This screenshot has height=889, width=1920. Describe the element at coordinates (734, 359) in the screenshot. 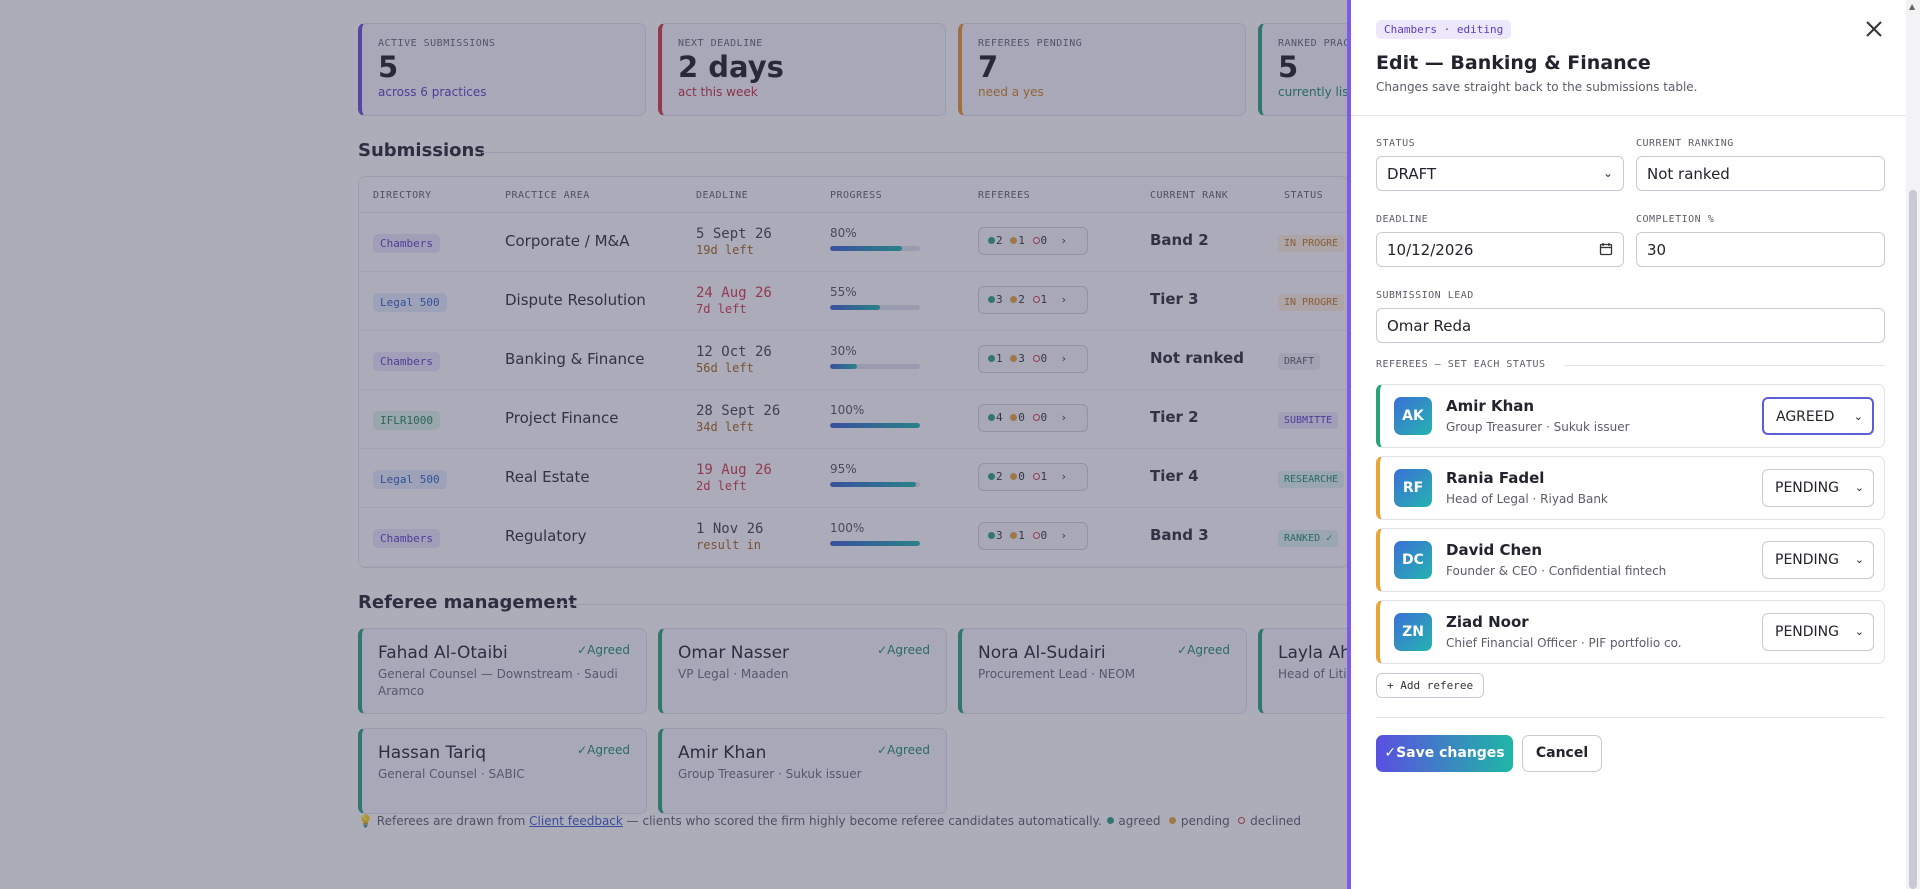

I see `deadline-cell: 12 Oct 26 56d left` at that location.